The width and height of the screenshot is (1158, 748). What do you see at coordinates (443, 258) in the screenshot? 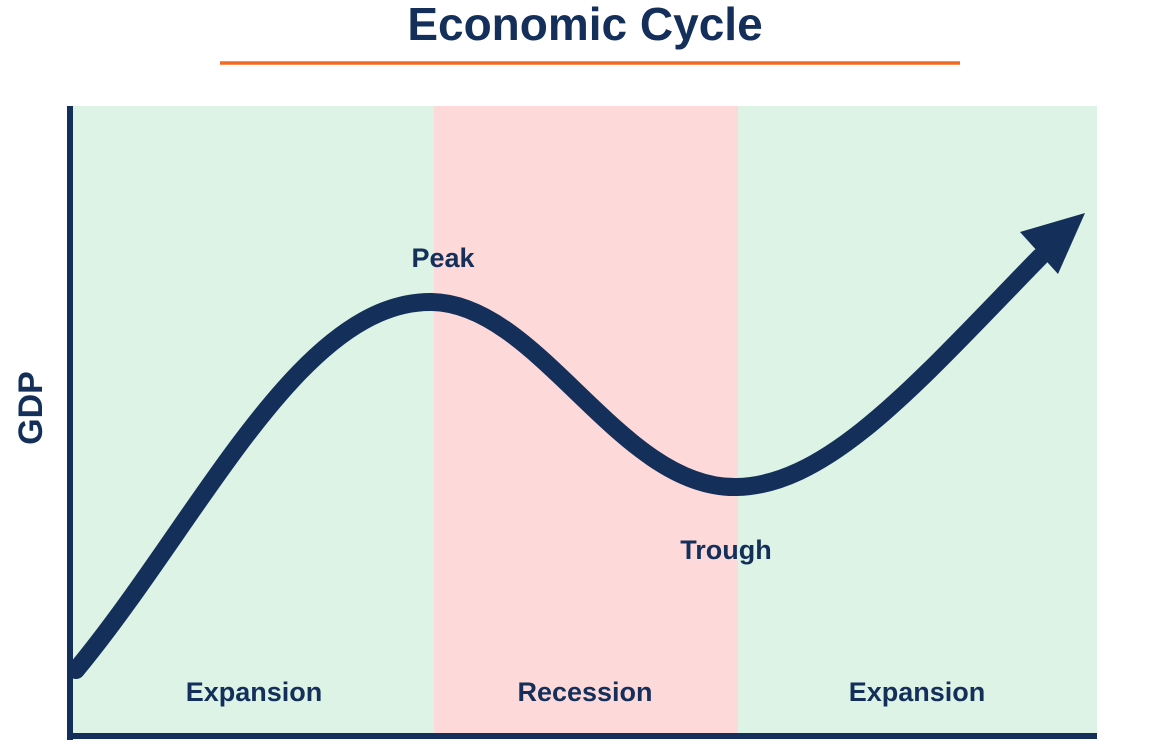
I see `peak-label: Peak` at bounding box center [443, 258].